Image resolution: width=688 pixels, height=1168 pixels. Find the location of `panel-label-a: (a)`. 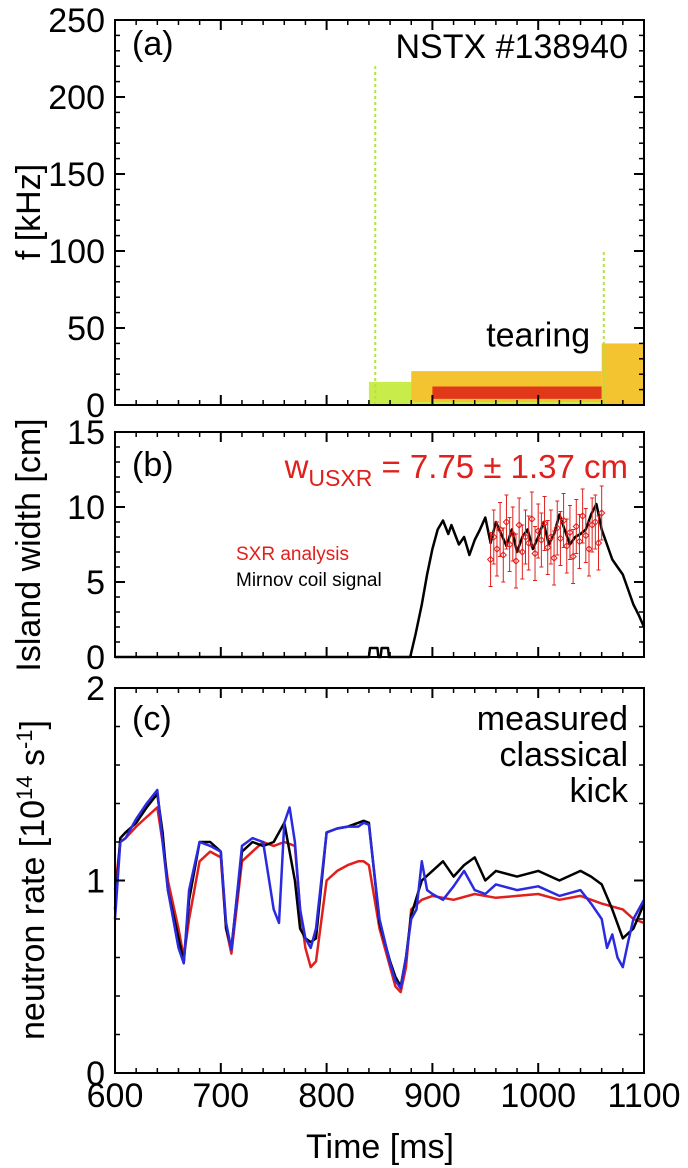

panel-label-a: (a) is located at coordinates (153, 44).